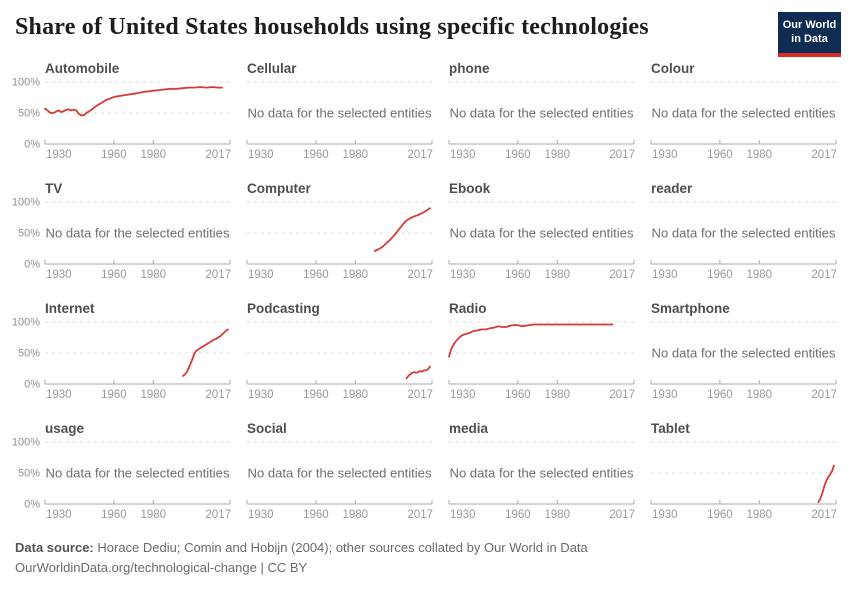  What do you see at coordinates (672, 188) in the screenshot?
I see `facet-title: reader` at bounding box center [672, 188].